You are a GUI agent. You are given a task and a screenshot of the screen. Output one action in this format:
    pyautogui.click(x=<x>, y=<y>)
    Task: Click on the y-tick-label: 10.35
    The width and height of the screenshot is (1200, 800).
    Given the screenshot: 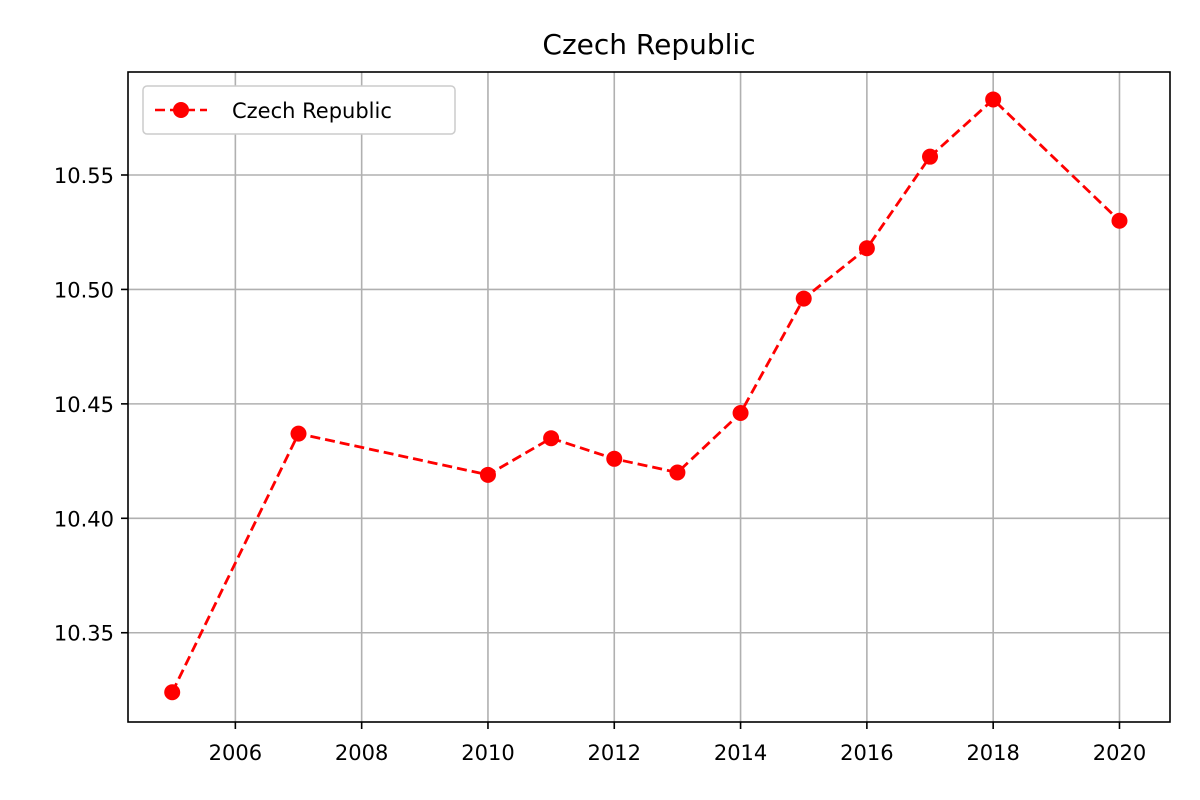 What is the action you would take?
    pyautogui.click(x=84, y=634)
    